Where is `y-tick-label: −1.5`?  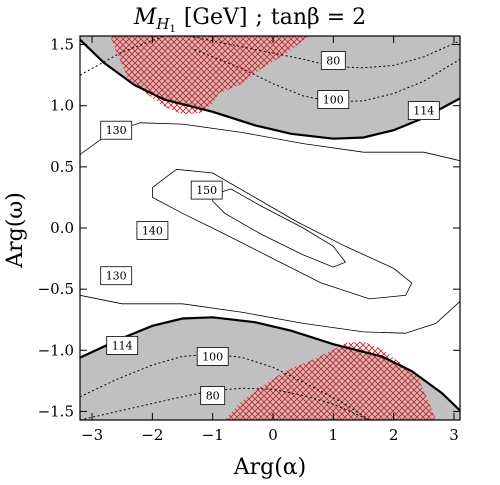
y-tick-label: −1.5 is located at coordinates (56, 411).